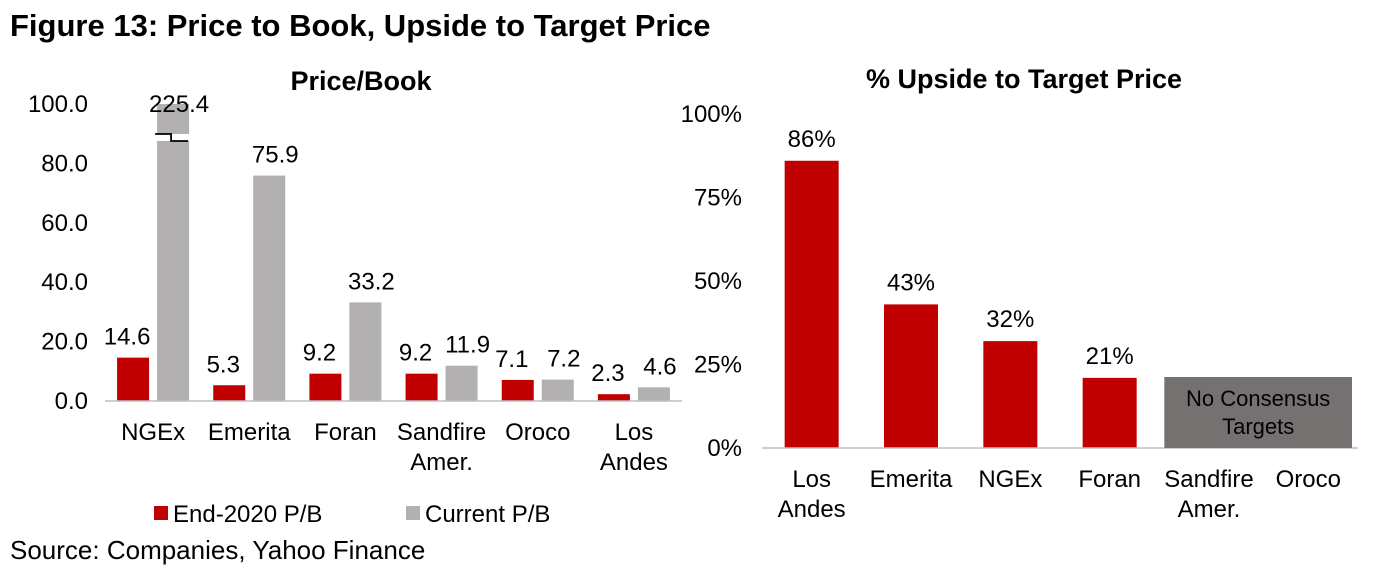 Image resolution: width=1387 pixels, height=586 pixels. I want to click on upside-y-tick-label: 50%, so click(718, 281).